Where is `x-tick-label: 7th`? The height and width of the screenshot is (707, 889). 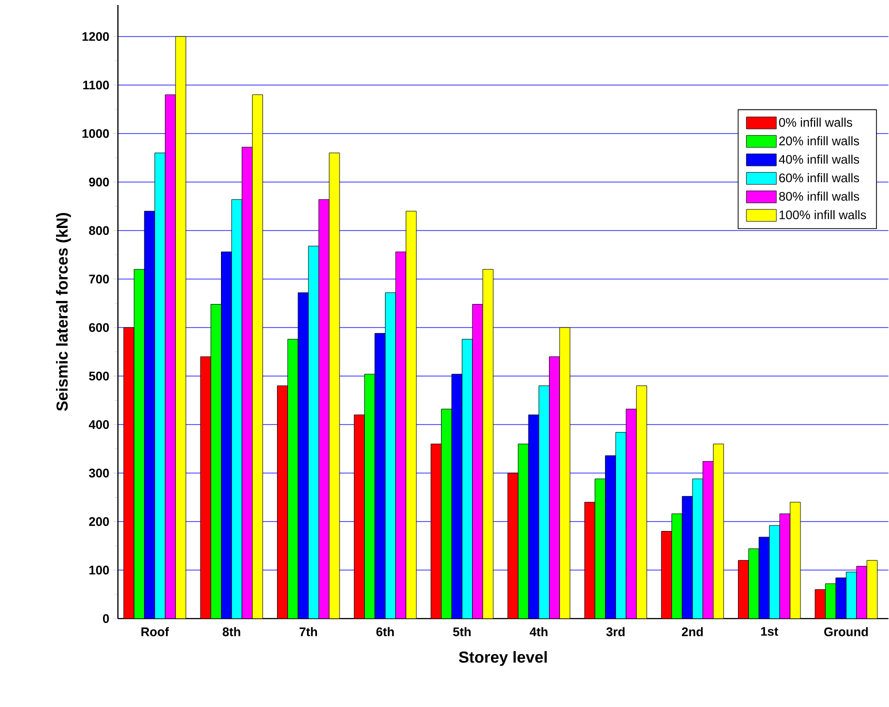 x-tick-label: 7th is located at coordinates (308, 631).